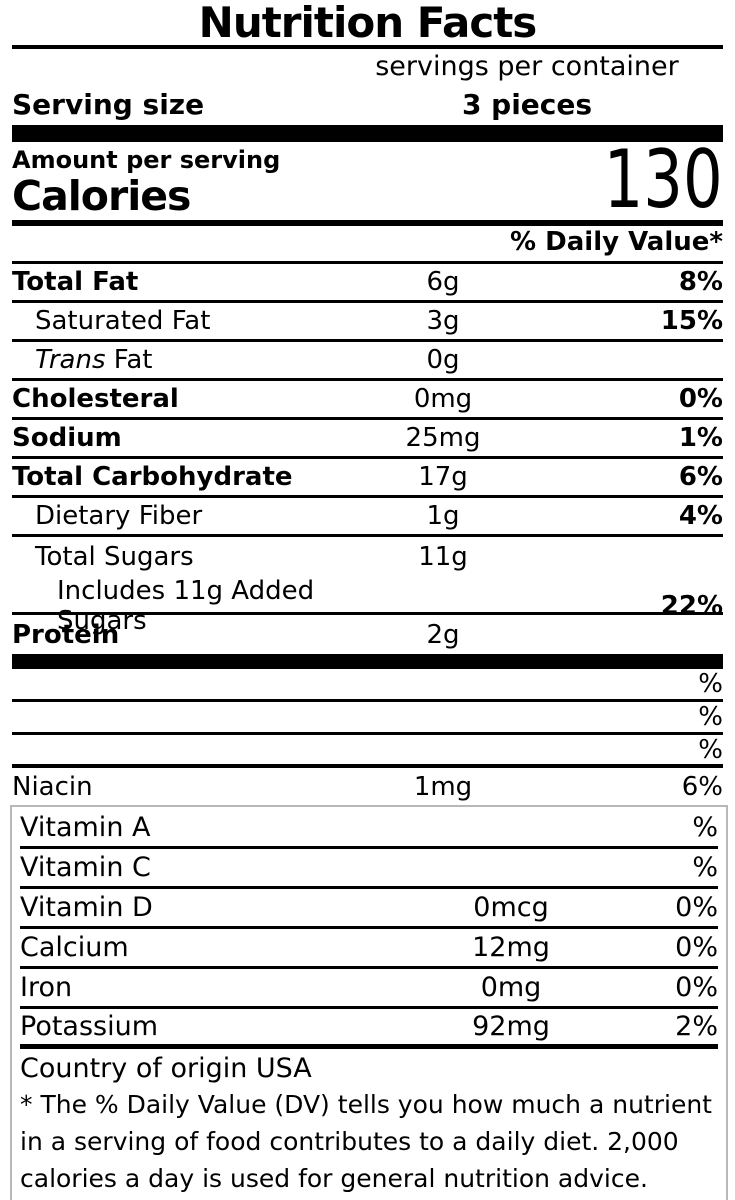 The image size is (735, 1200). What do you see at coordinates (511, 907) in the screenshot?
I see `nutrient-amount: 0mcg` at bounding box center [511, 907].